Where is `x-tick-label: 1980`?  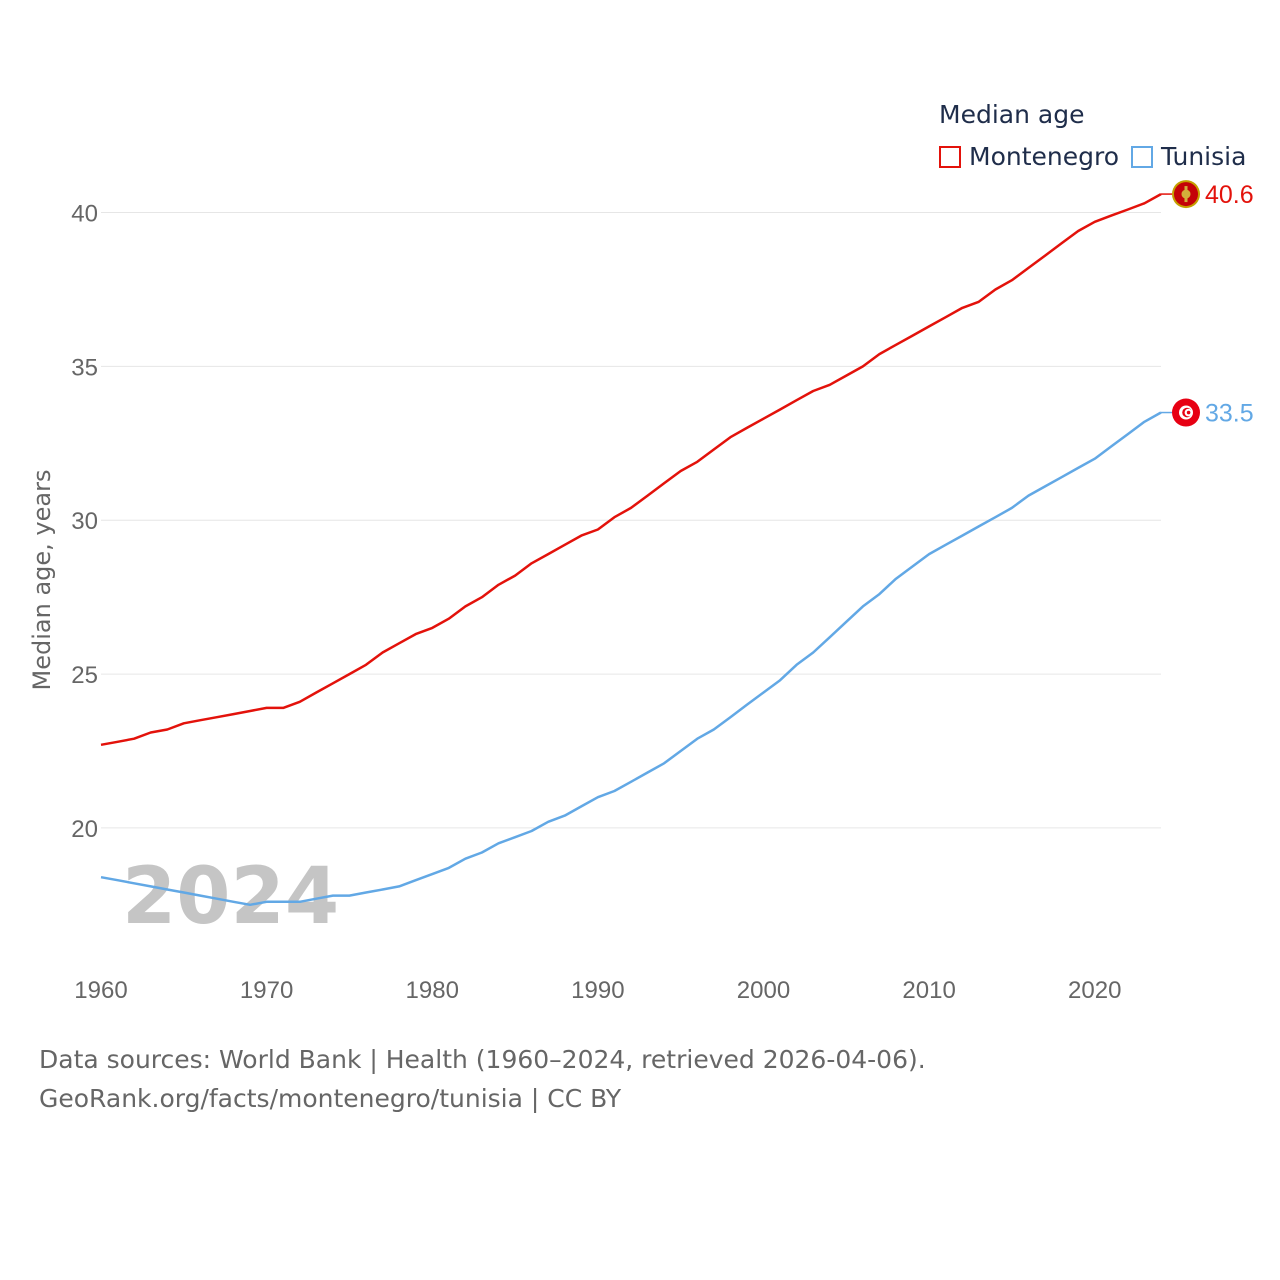 x-tick-label: 1980 is located at coordinates (432, 990).